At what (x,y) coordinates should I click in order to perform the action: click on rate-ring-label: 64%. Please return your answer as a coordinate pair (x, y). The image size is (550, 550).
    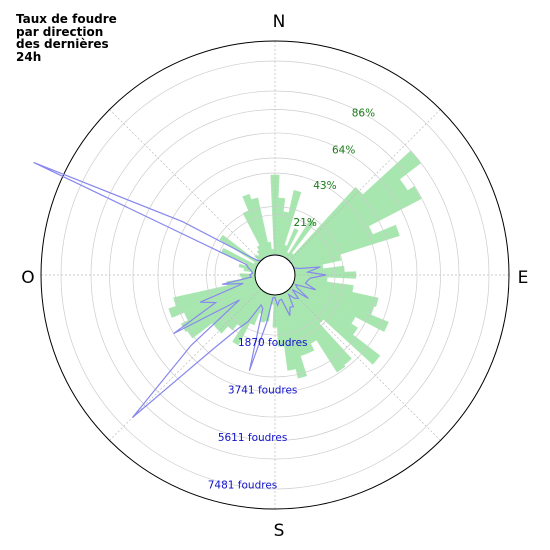
    Looking at the image, I should click on (343, 151).